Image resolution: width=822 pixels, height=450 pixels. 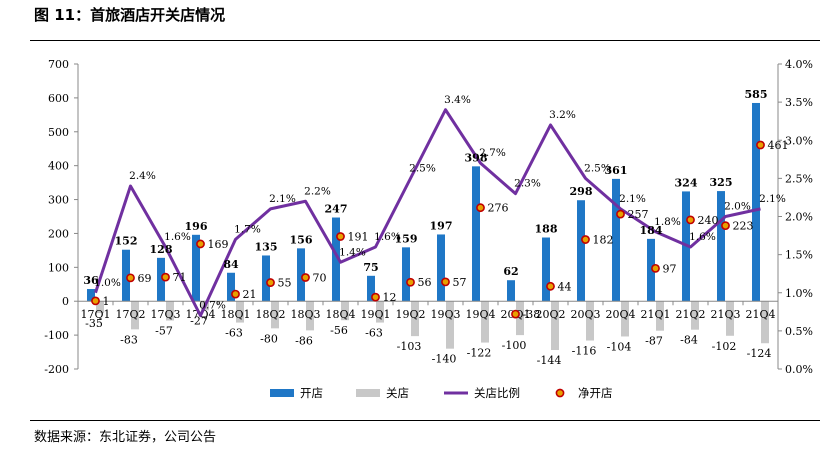 What do you see at coordinates (689, 340) in the screenshot?
I see `close-bar-label: -84` at bounding box center [689, 340].